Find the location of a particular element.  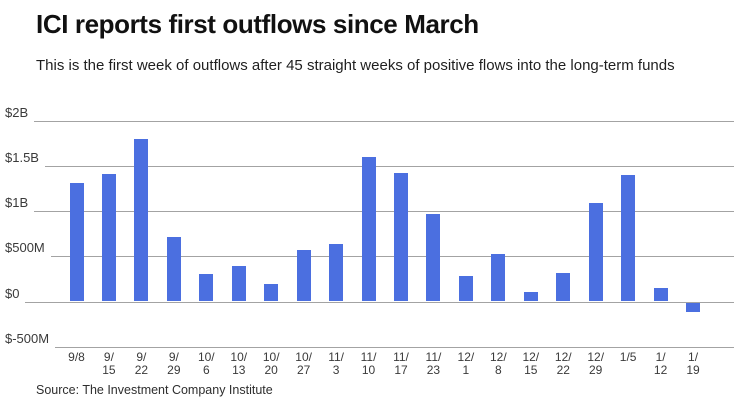

x-axis-tick-label: 10/27 is located at coordinates (303, 363).